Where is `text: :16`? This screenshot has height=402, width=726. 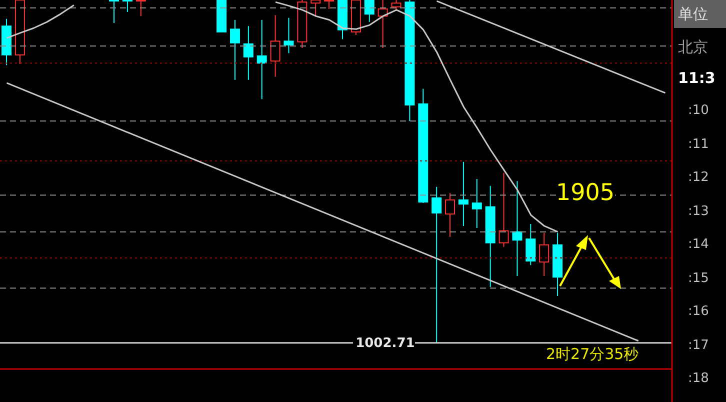 text: :16 is located at coordinates (698, 312).